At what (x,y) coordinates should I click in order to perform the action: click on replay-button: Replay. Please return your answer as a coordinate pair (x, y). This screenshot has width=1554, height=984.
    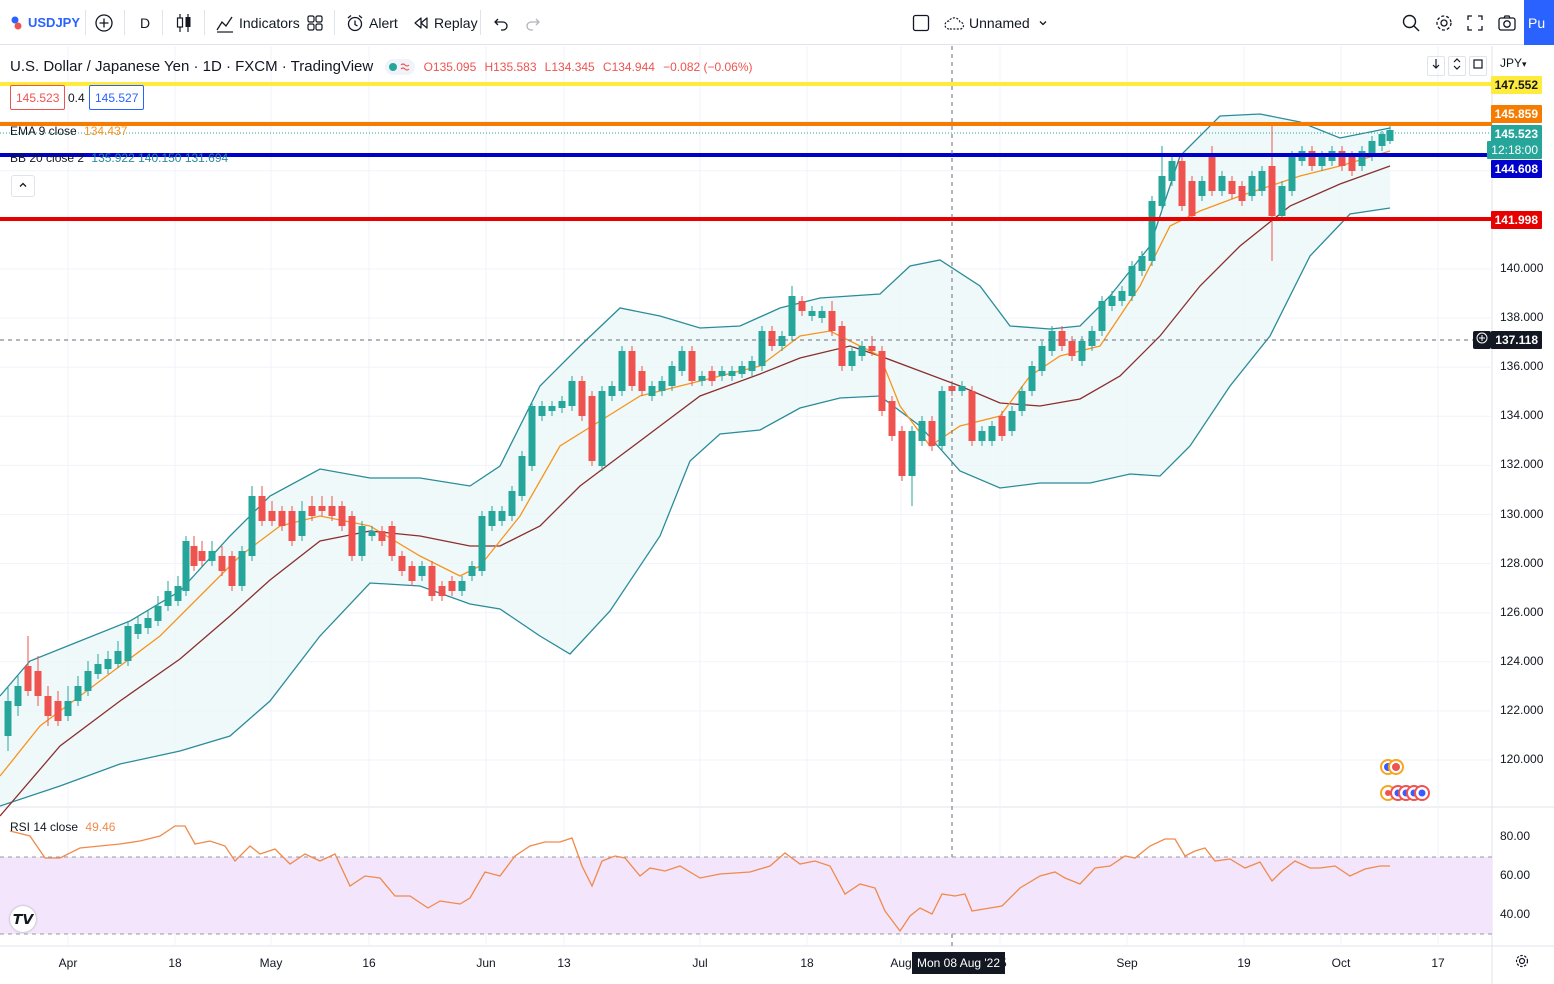
    Looking at the image, I should click on (445, 22).